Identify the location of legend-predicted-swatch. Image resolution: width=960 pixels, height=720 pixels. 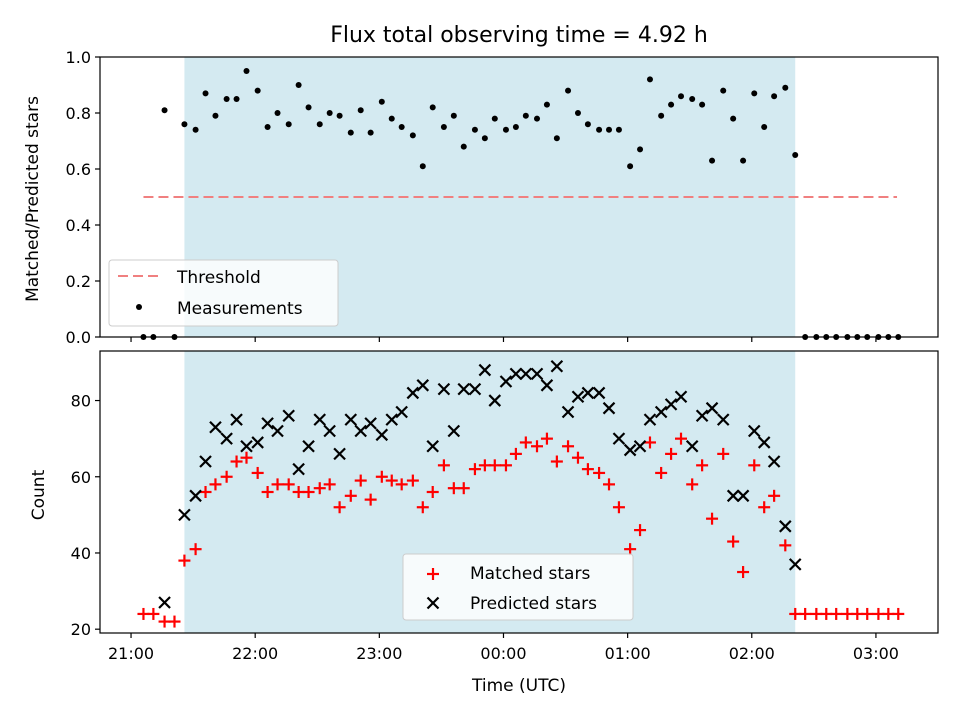
(433, 603).